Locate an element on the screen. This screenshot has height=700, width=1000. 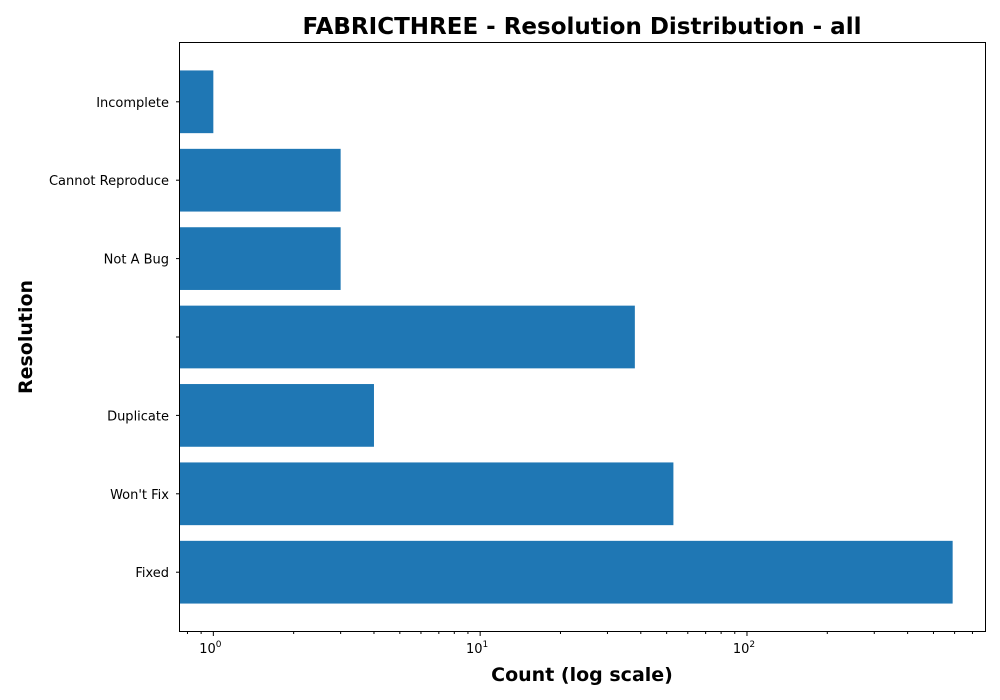
y-tick-label: Not A Bug is located at coordinates (136, 260).